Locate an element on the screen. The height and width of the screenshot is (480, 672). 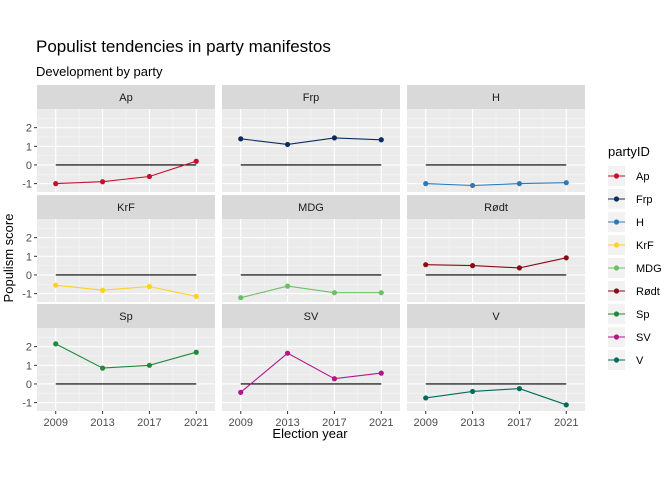
facet-strip-label: SV is located at coordinates (311, 317).